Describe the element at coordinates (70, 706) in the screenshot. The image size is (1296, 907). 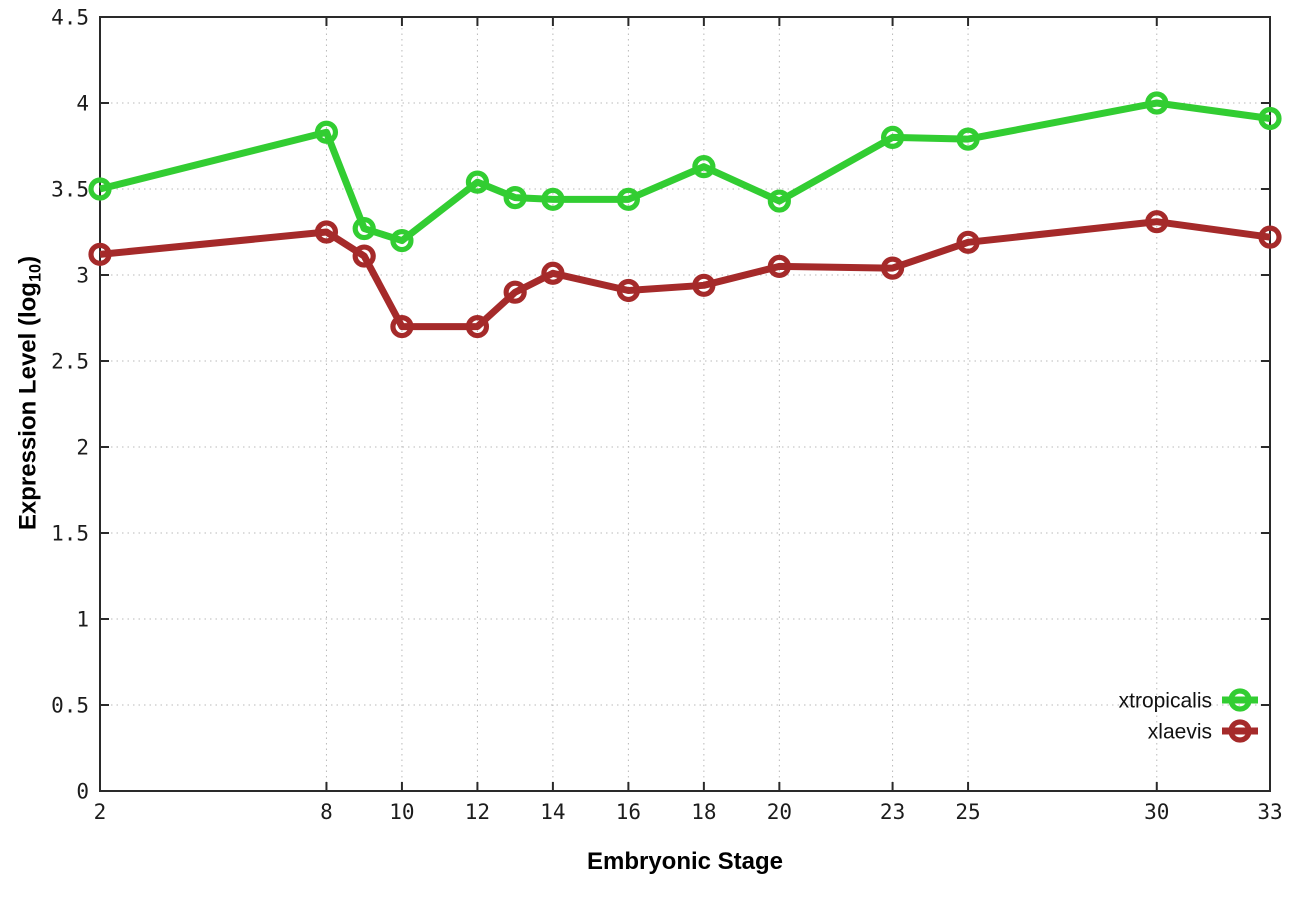
I see `y-tick-label: 0.5` at that location.